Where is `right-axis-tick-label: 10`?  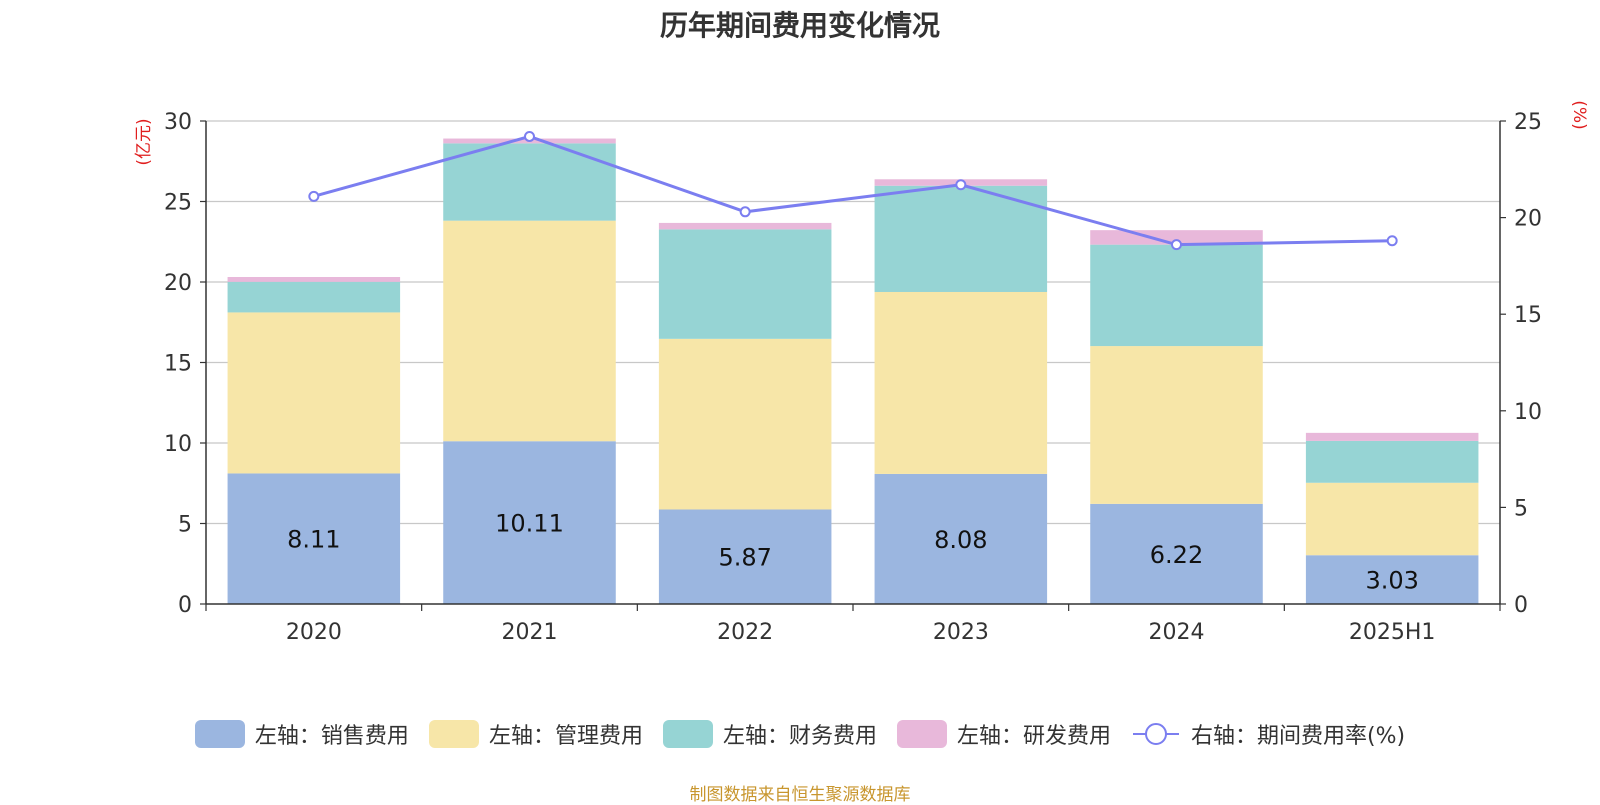
right-axis-tick-label: 10 is located at coordinates (1528, 412).